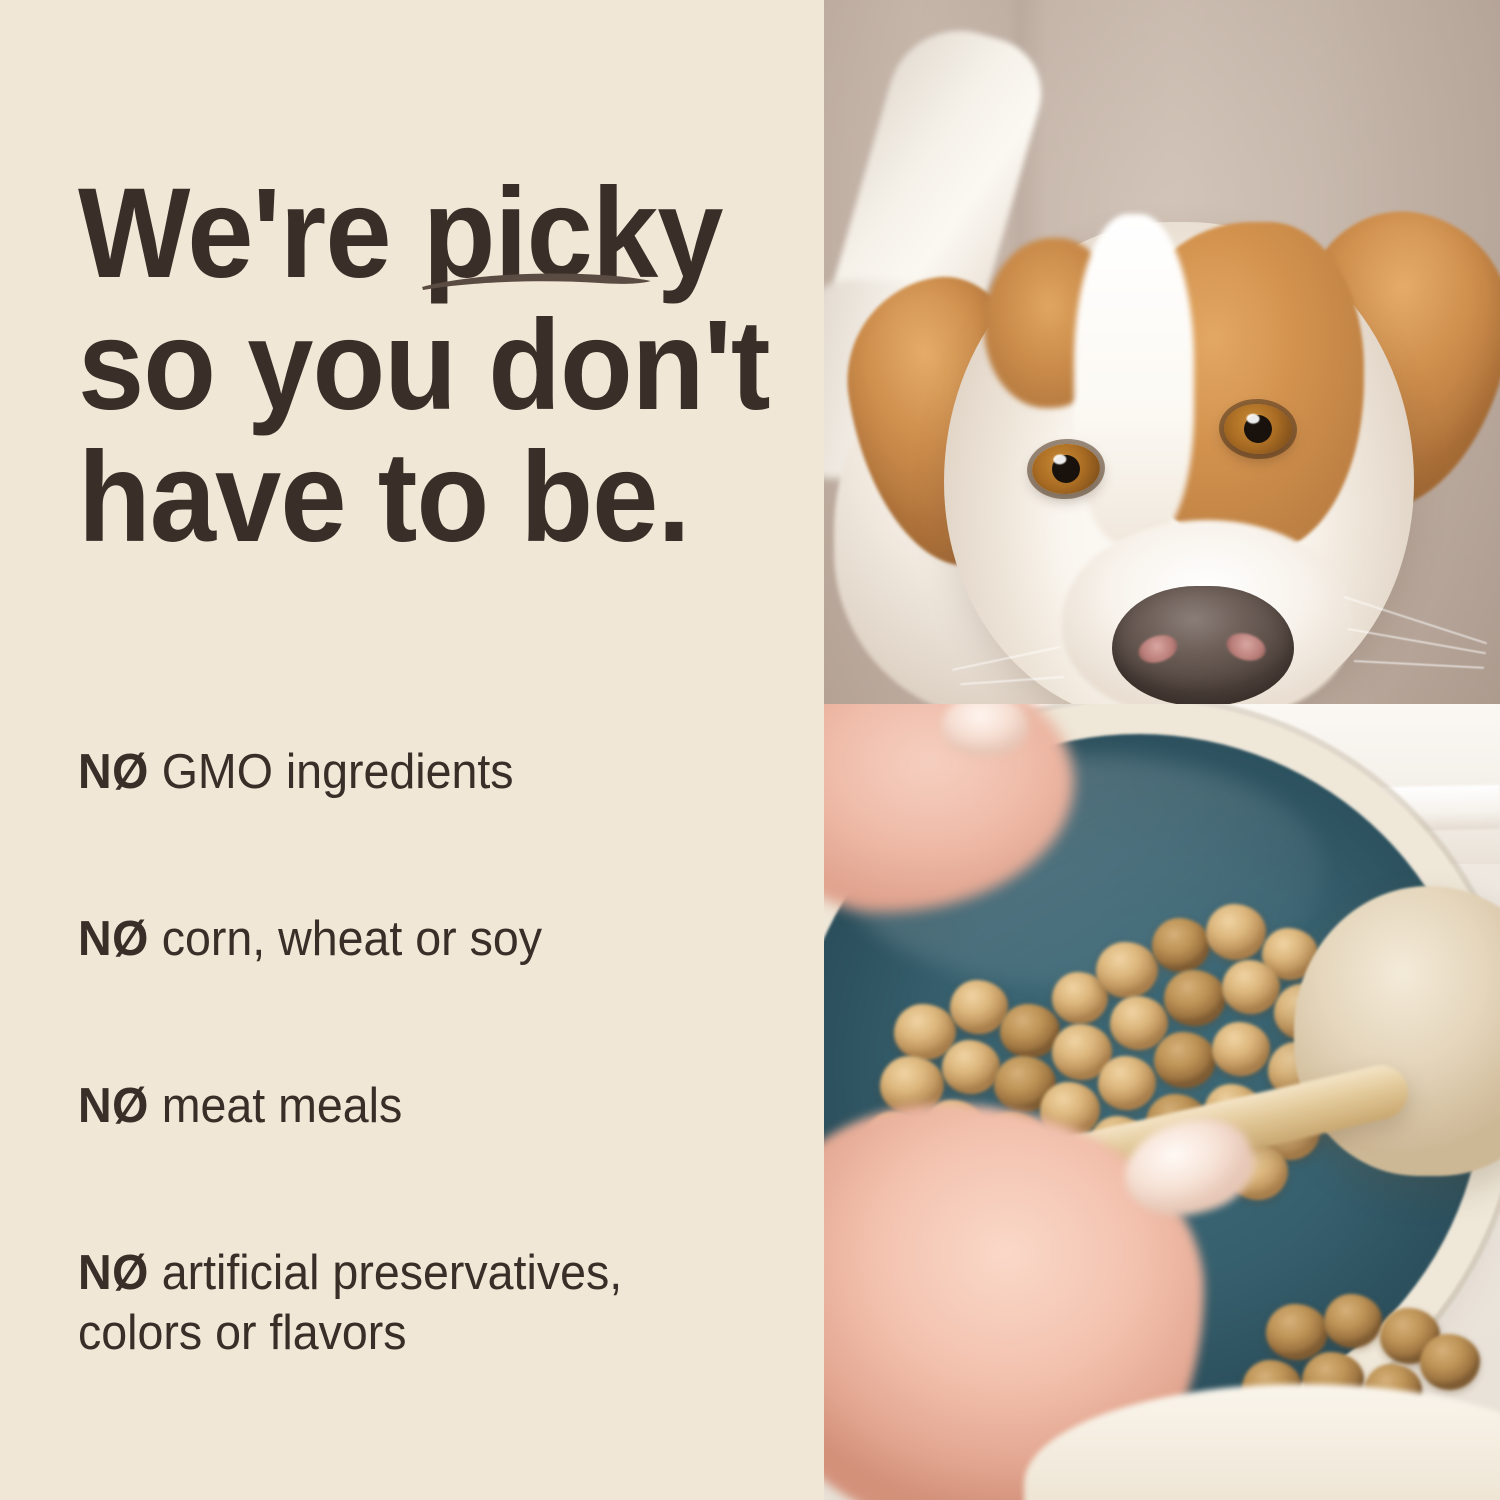  What do you see at coordinates (384, 497) in the screenshot?
I see `headline-line-3: have to be.` at bounding box center [384, 497].